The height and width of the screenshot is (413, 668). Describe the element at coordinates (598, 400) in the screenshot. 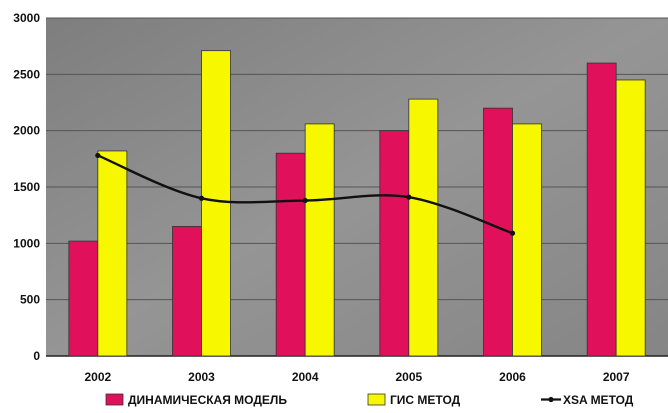

I see `legend-label-xsa-method: XSA МЕТОД` at that location.